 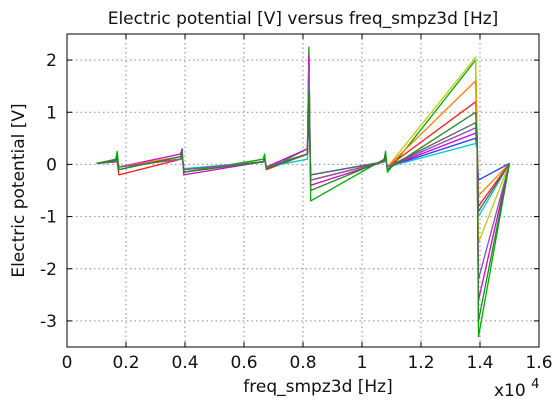 What do you see at coordinates (538, 363) in the screenshot?
I see `x-tick-label: 1.6` at bounding box center [538, 363].